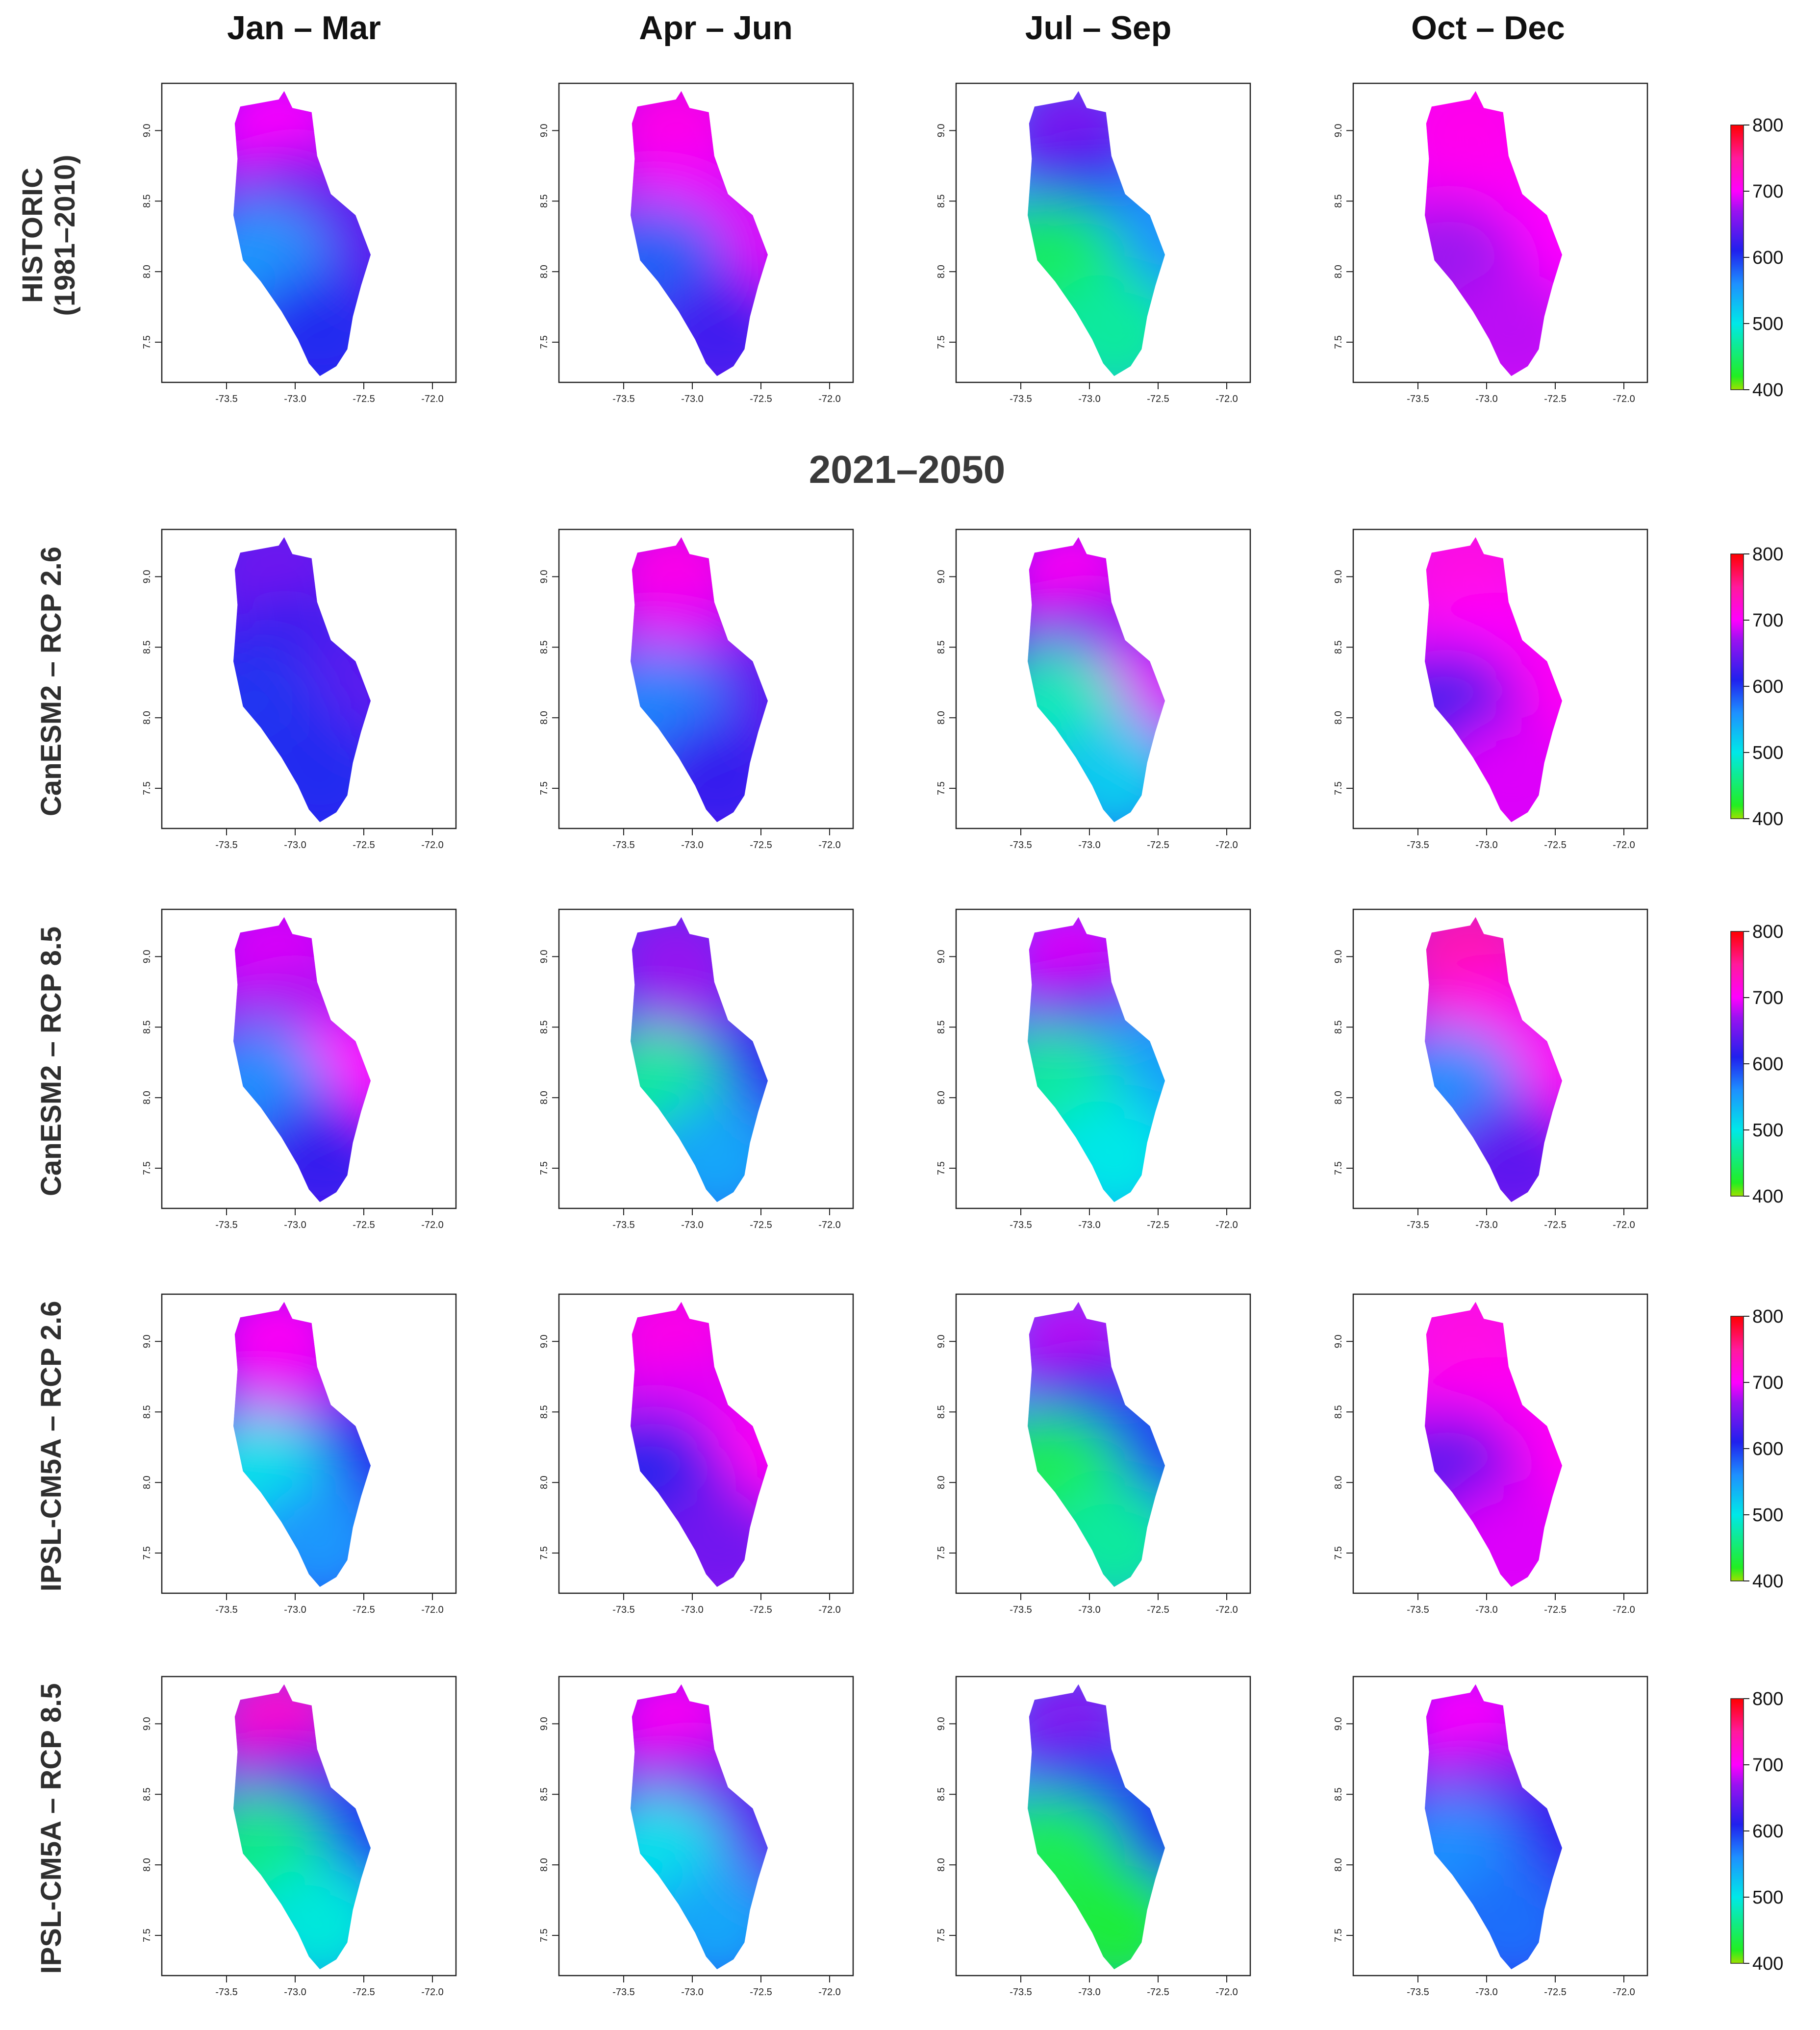  What do you see at coordinates (1737, 1831) in the screenshot?
I see `legend-color-bar` at bounding box center [1737, 1831].